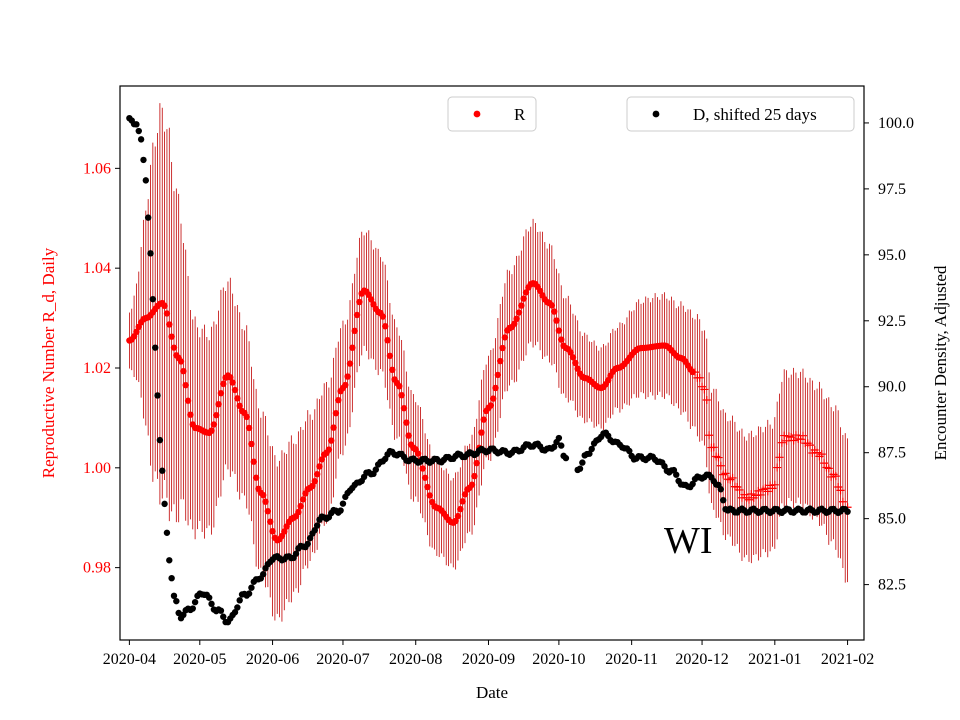 The height and width of the screenshot is (720, 960). Describe the element at coordinates (892, 321) in the screenshot. I see `right-tick-label-4: 92.5` at that location.